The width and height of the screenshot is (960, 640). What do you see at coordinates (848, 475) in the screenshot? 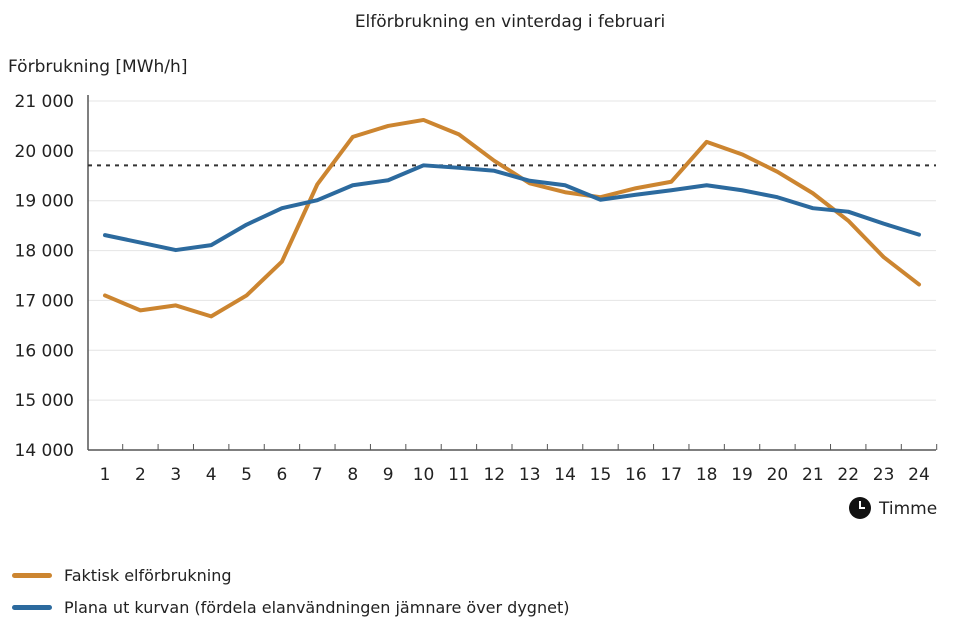
I see `x-tick-label: 22` at bounding box center [848, 475].